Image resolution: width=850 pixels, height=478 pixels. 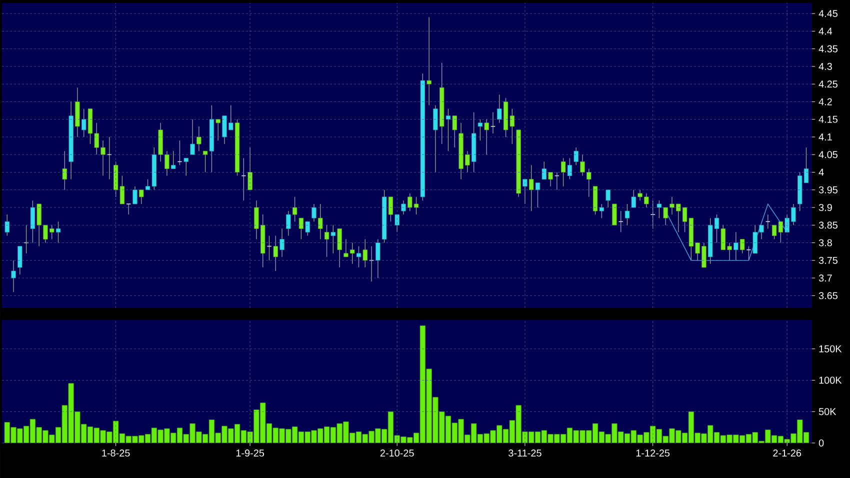 What do you see at coordinates (828, 190) in the screenshot?
I see `y-tick-label: 3.95` at bounding box center [828, 190].